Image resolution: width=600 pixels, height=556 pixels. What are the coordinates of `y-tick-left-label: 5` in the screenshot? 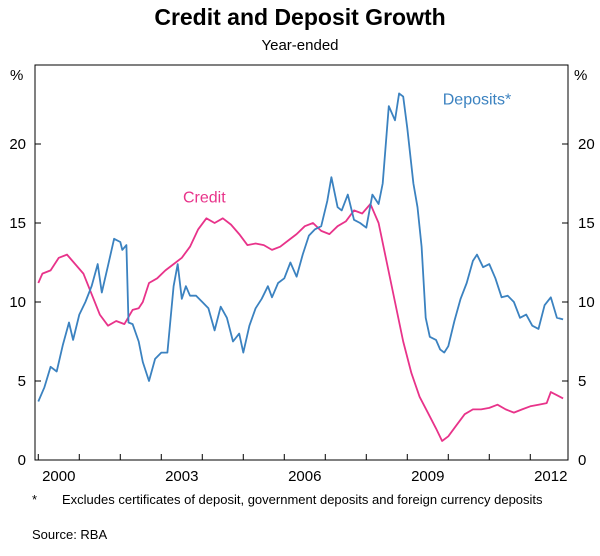 It's located at (22, 381).